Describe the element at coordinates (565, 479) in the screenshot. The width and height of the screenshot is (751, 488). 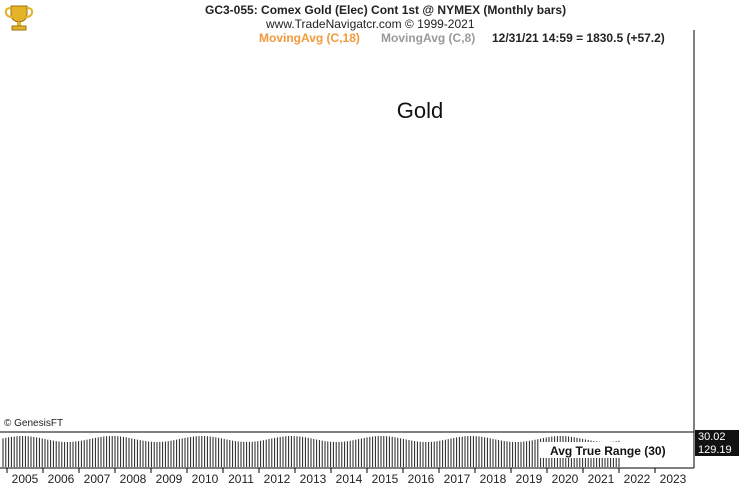
I see `x-tick-label-15: 2020` at that location.